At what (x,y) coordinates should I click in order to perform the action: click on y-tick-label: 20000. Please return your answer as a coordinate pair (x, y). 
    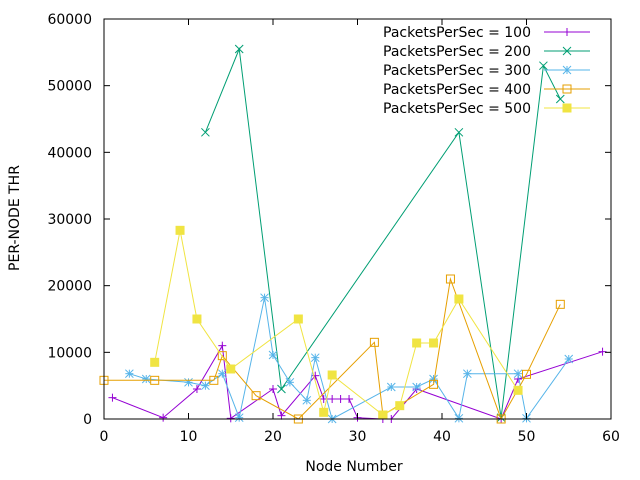
    Looking at the image, I should click on (69, 287).